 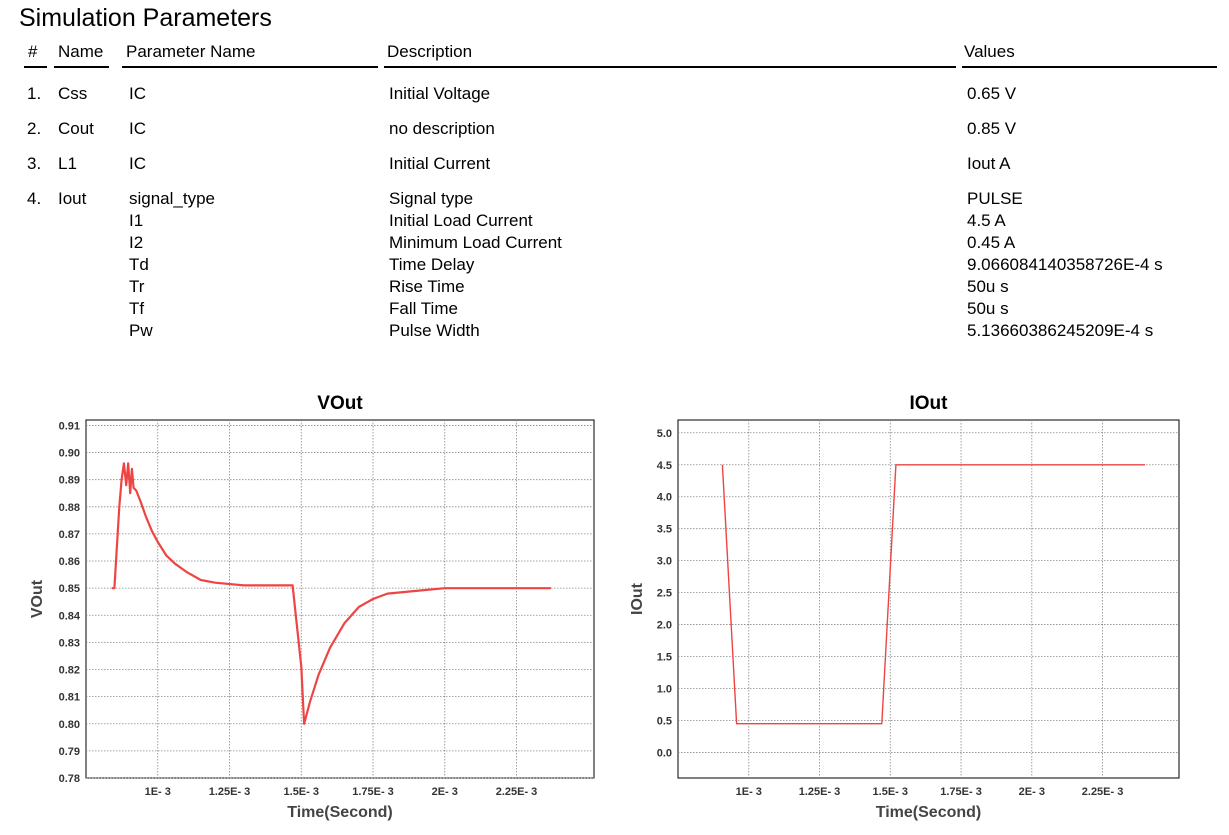 What do you see at coordinates (664, 721) in the screenshot?
I see `y-tick-label: 0.5` at bounding box center [664, 721].